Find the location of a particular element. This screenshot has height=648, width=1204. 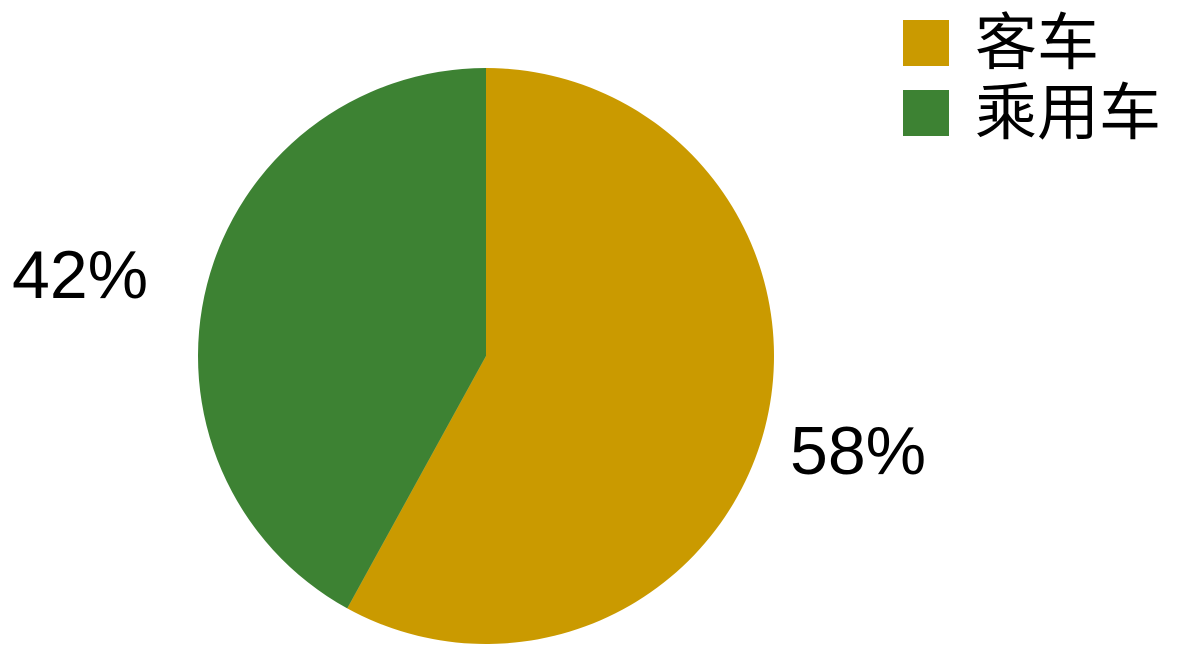

legend-swatch-passenger-car is located at coordinates (926, 113).